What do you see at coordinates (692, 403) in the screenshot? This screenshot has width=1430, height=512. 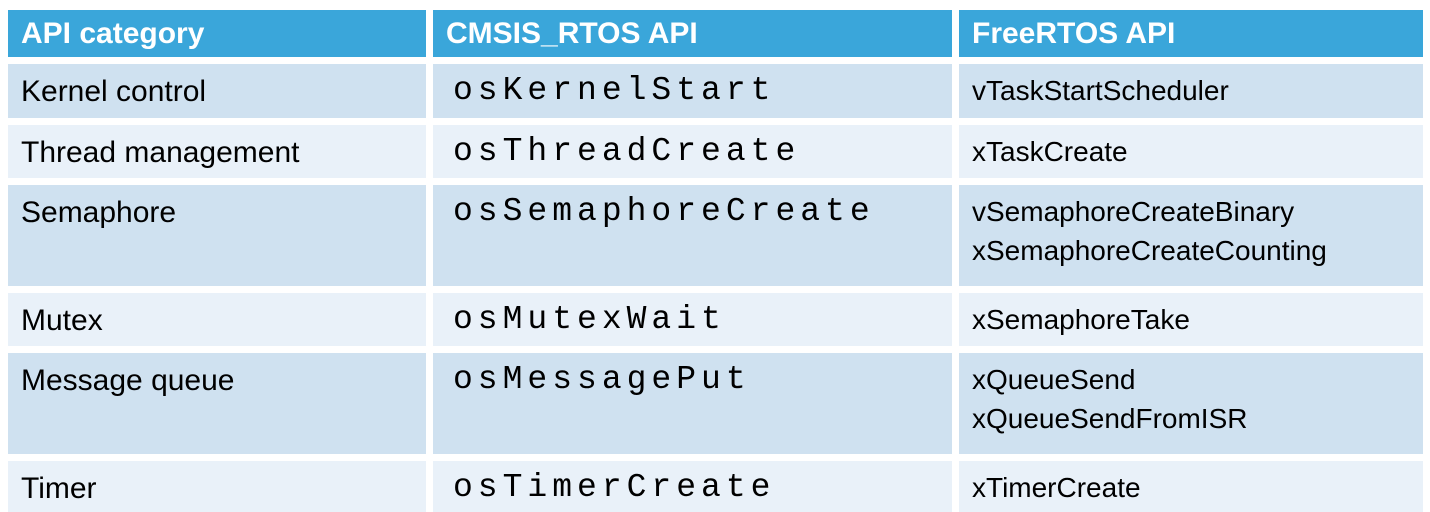 I see `cell-cmsis-api: osMessagePut` at bounding box center [692, 403].